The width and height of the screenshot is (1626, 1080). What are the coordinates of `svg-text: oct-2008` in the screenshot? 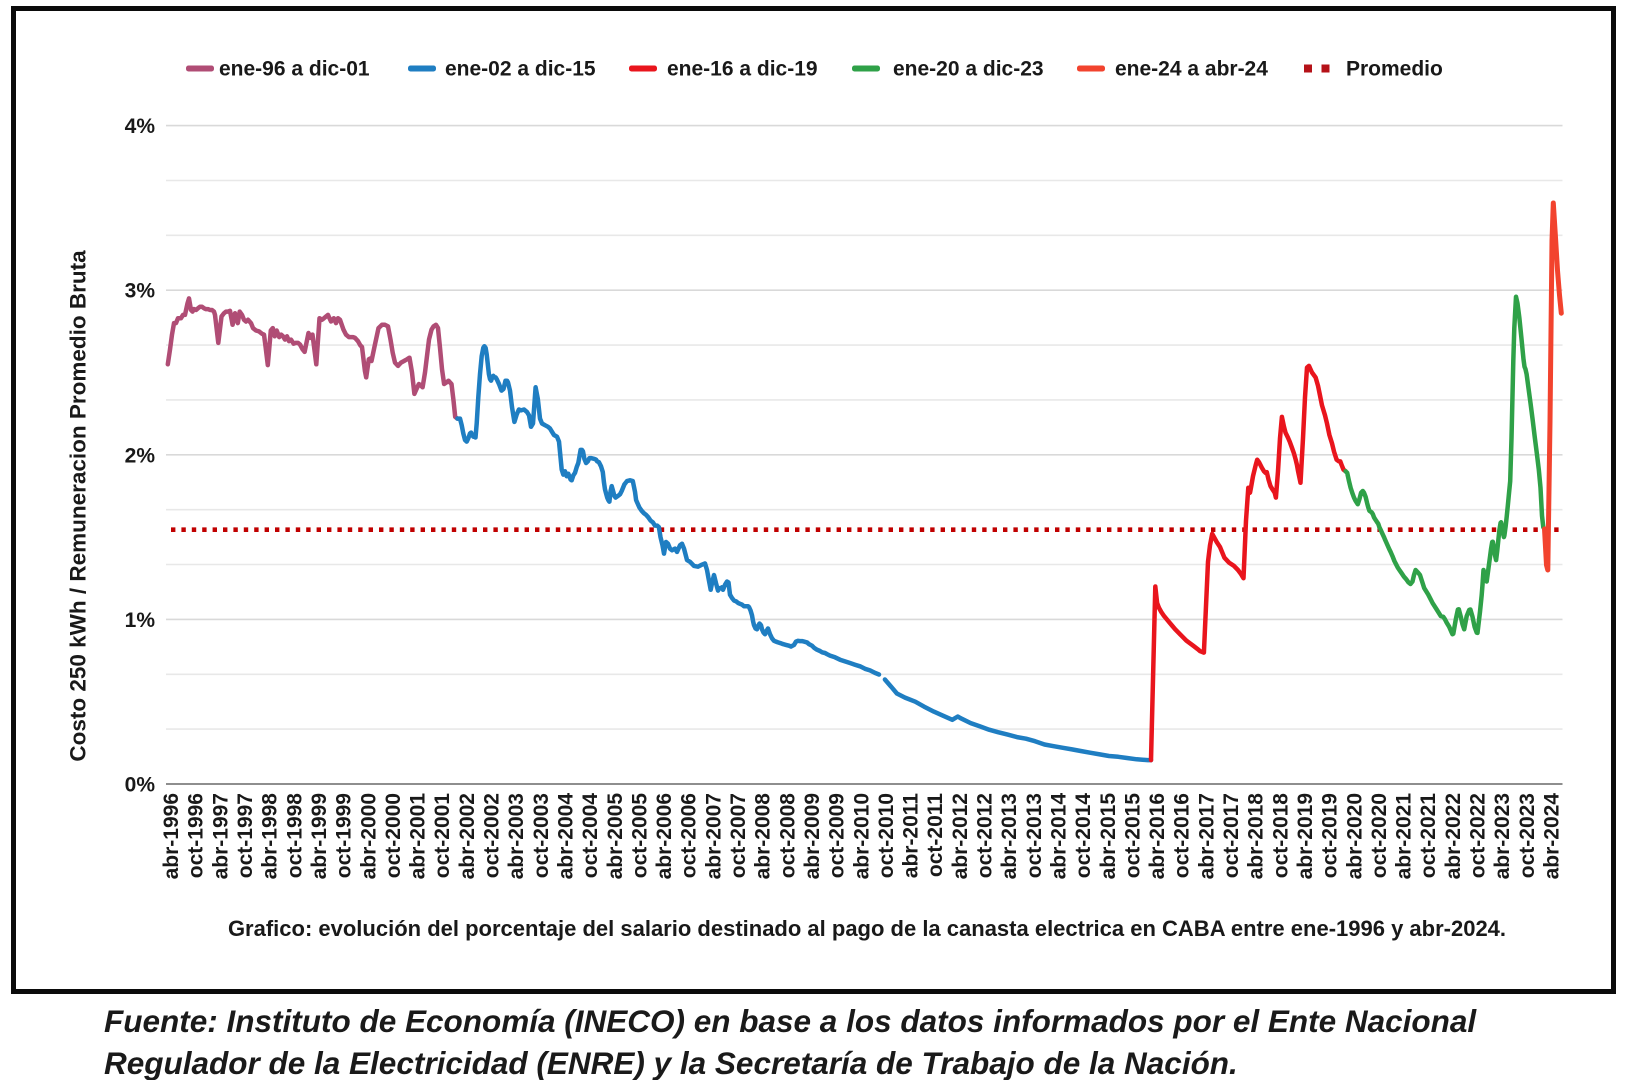 It's located at (787, 836).